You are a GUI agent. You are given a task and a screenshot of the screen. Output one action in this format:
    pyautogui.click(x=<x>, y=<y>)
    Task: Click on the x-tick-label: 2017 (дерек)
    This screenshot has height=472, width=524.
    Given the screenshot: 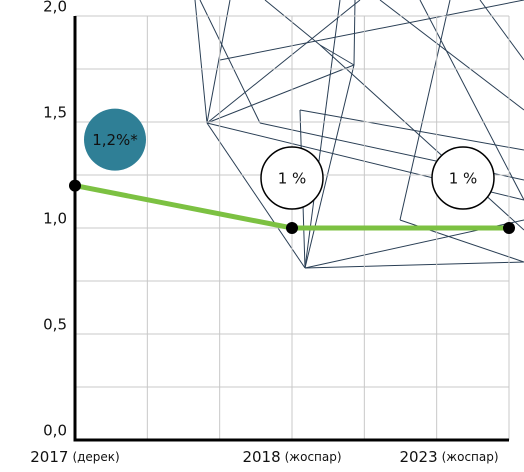 What is the action you would take?
    pyautogui.click(x=74, y=457)
    